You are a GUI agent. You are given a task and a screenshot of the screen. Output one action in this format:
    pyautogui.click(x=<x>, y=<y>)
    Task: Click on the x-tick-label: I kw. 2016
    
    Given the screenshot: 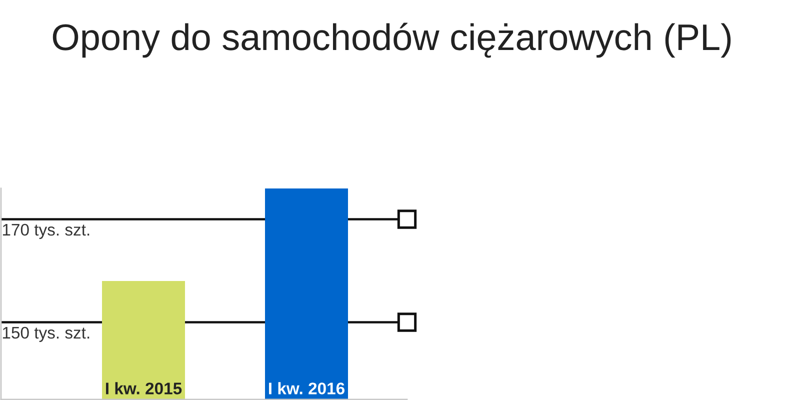 What is the action you would take?
    pyautogui.click(x=307, y=388)
    